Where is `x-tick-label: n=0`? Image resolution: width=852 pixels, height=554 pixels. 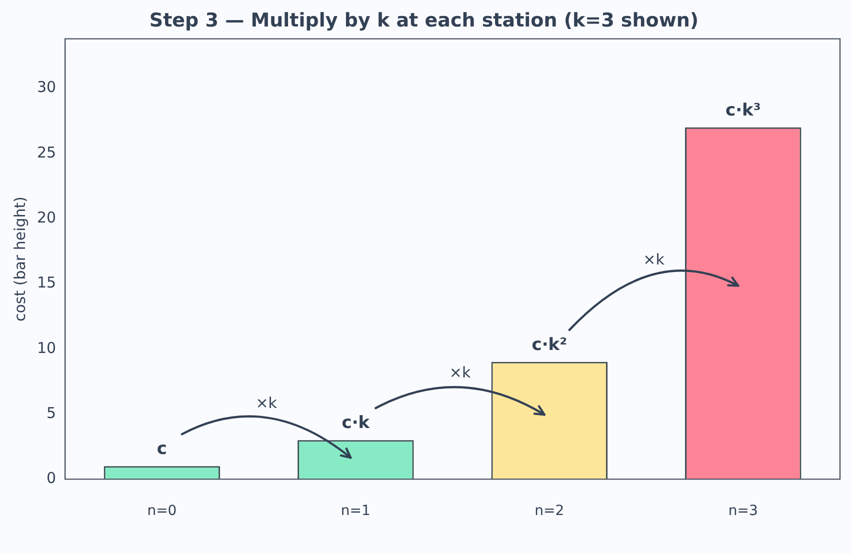 x-tick-label: n=0 is located at coordinates (162, 511).